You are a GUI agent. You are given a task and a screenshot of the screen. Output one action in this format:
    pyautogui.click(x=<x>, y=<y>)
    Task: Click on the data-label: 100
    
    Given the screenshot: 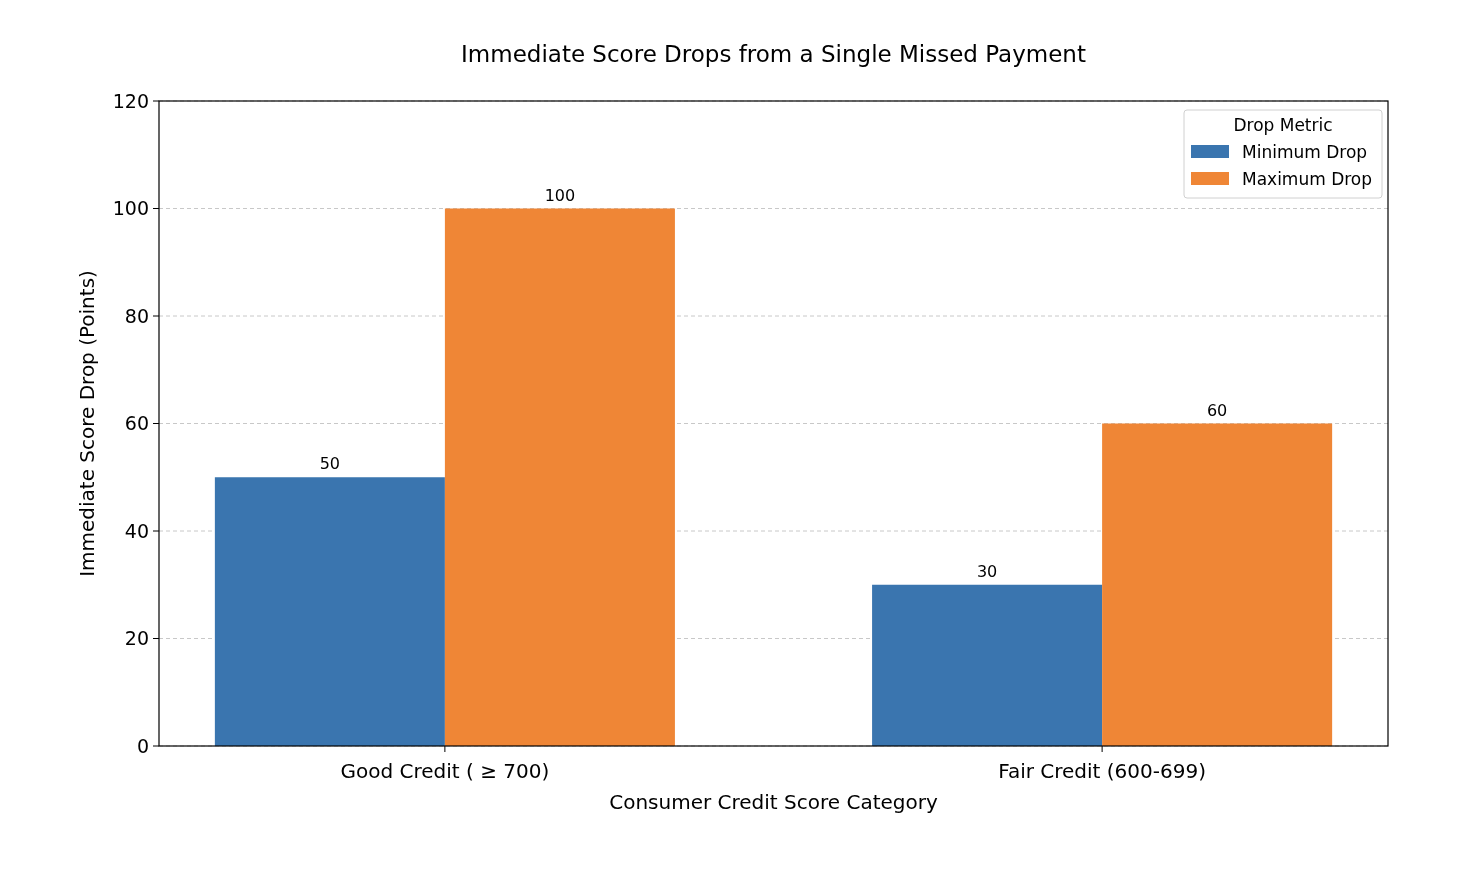 What is the action you would take?
    pyautogui.click(x=560, y=195)
    